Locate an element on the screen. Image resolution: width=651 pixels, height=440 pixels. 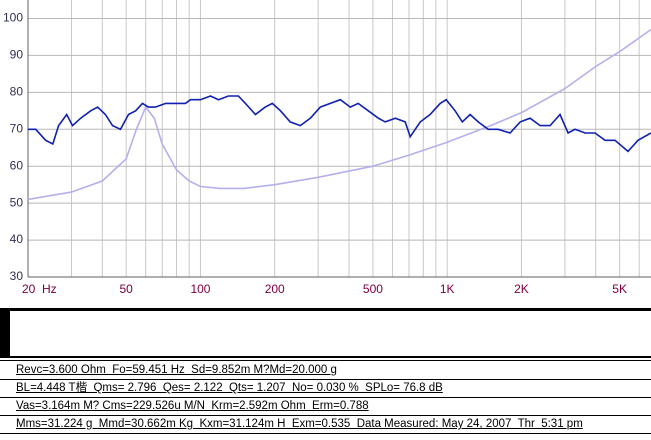
panel-edge is located at coordinates (5, 333).